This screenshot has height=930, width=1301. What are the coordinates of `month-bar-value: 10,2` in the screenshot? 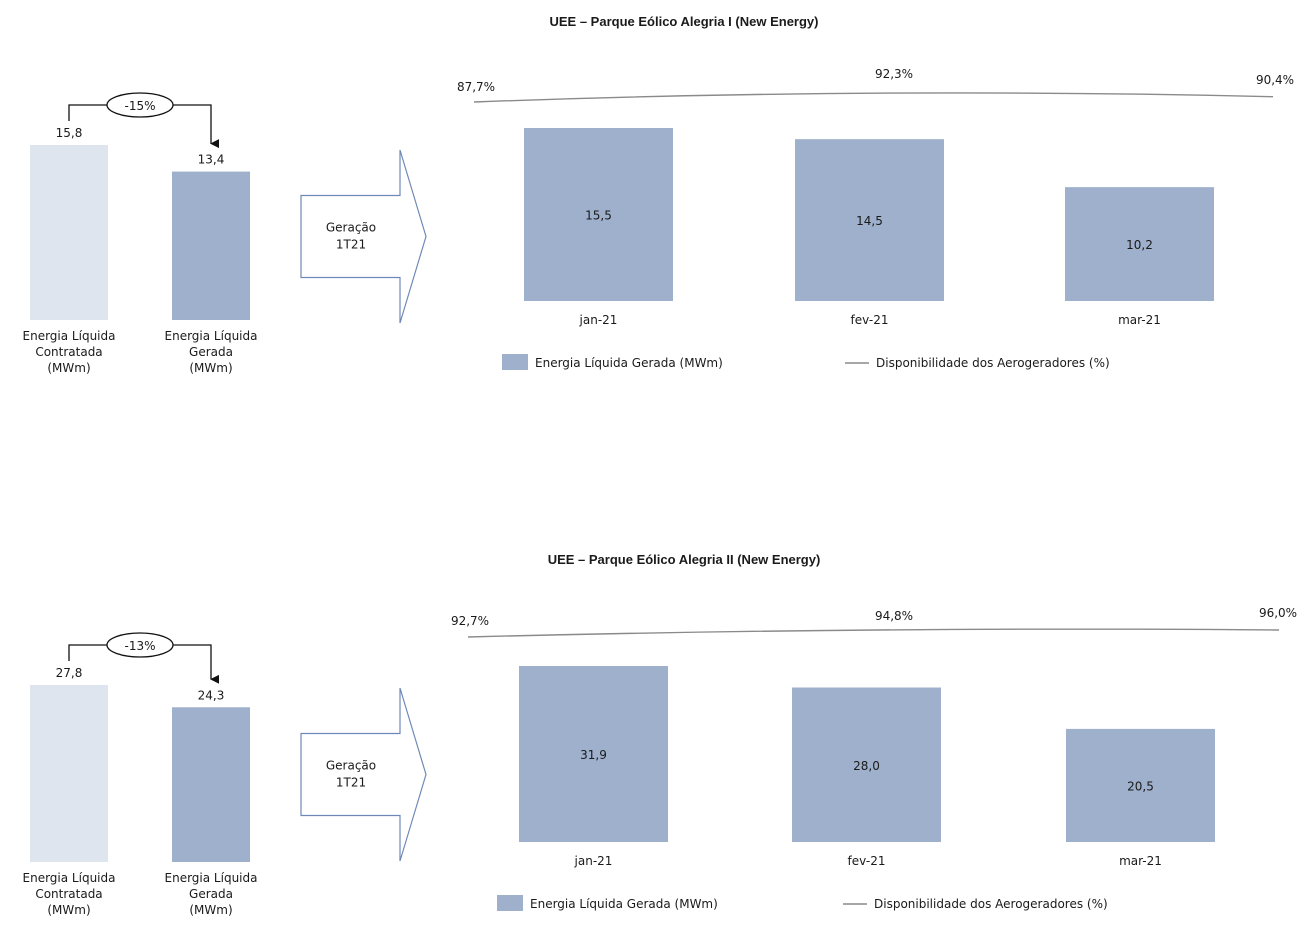 It's located at (1139, 245).